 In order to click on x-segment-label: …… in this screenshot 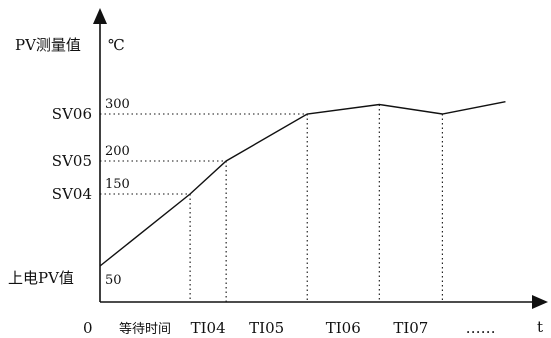, I will do `click(481, 328)`.